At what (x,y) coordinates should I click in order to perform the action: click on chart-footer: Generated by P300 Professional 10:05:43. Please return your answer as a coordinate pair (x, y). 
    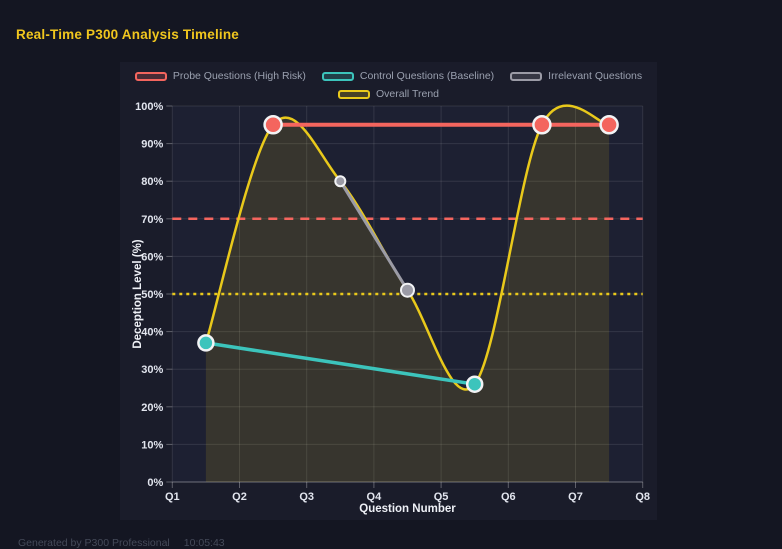
    Looking at the image, I should click on (121, 543).